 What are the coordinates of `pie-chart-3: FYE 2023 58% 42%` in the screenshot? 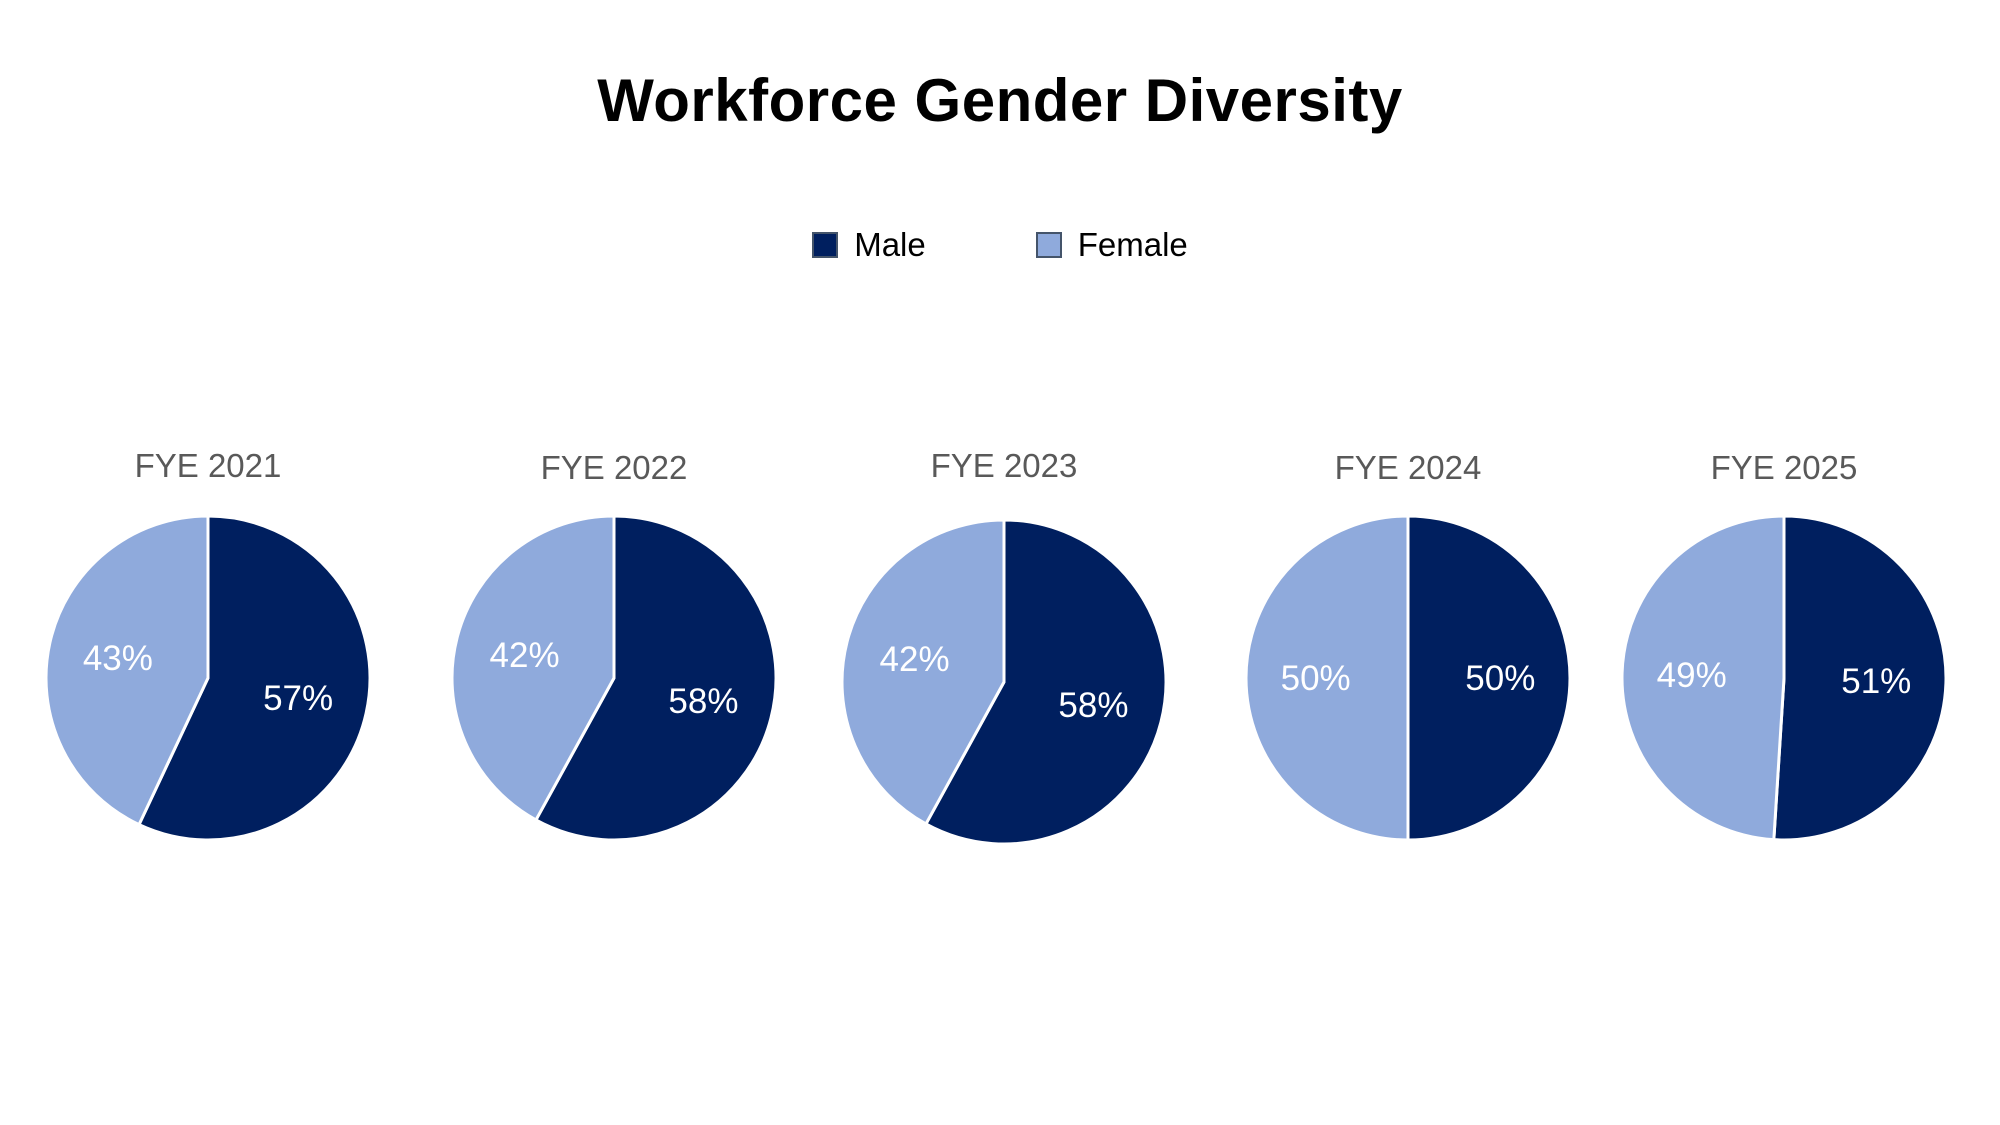 It's located at (1004, 646).